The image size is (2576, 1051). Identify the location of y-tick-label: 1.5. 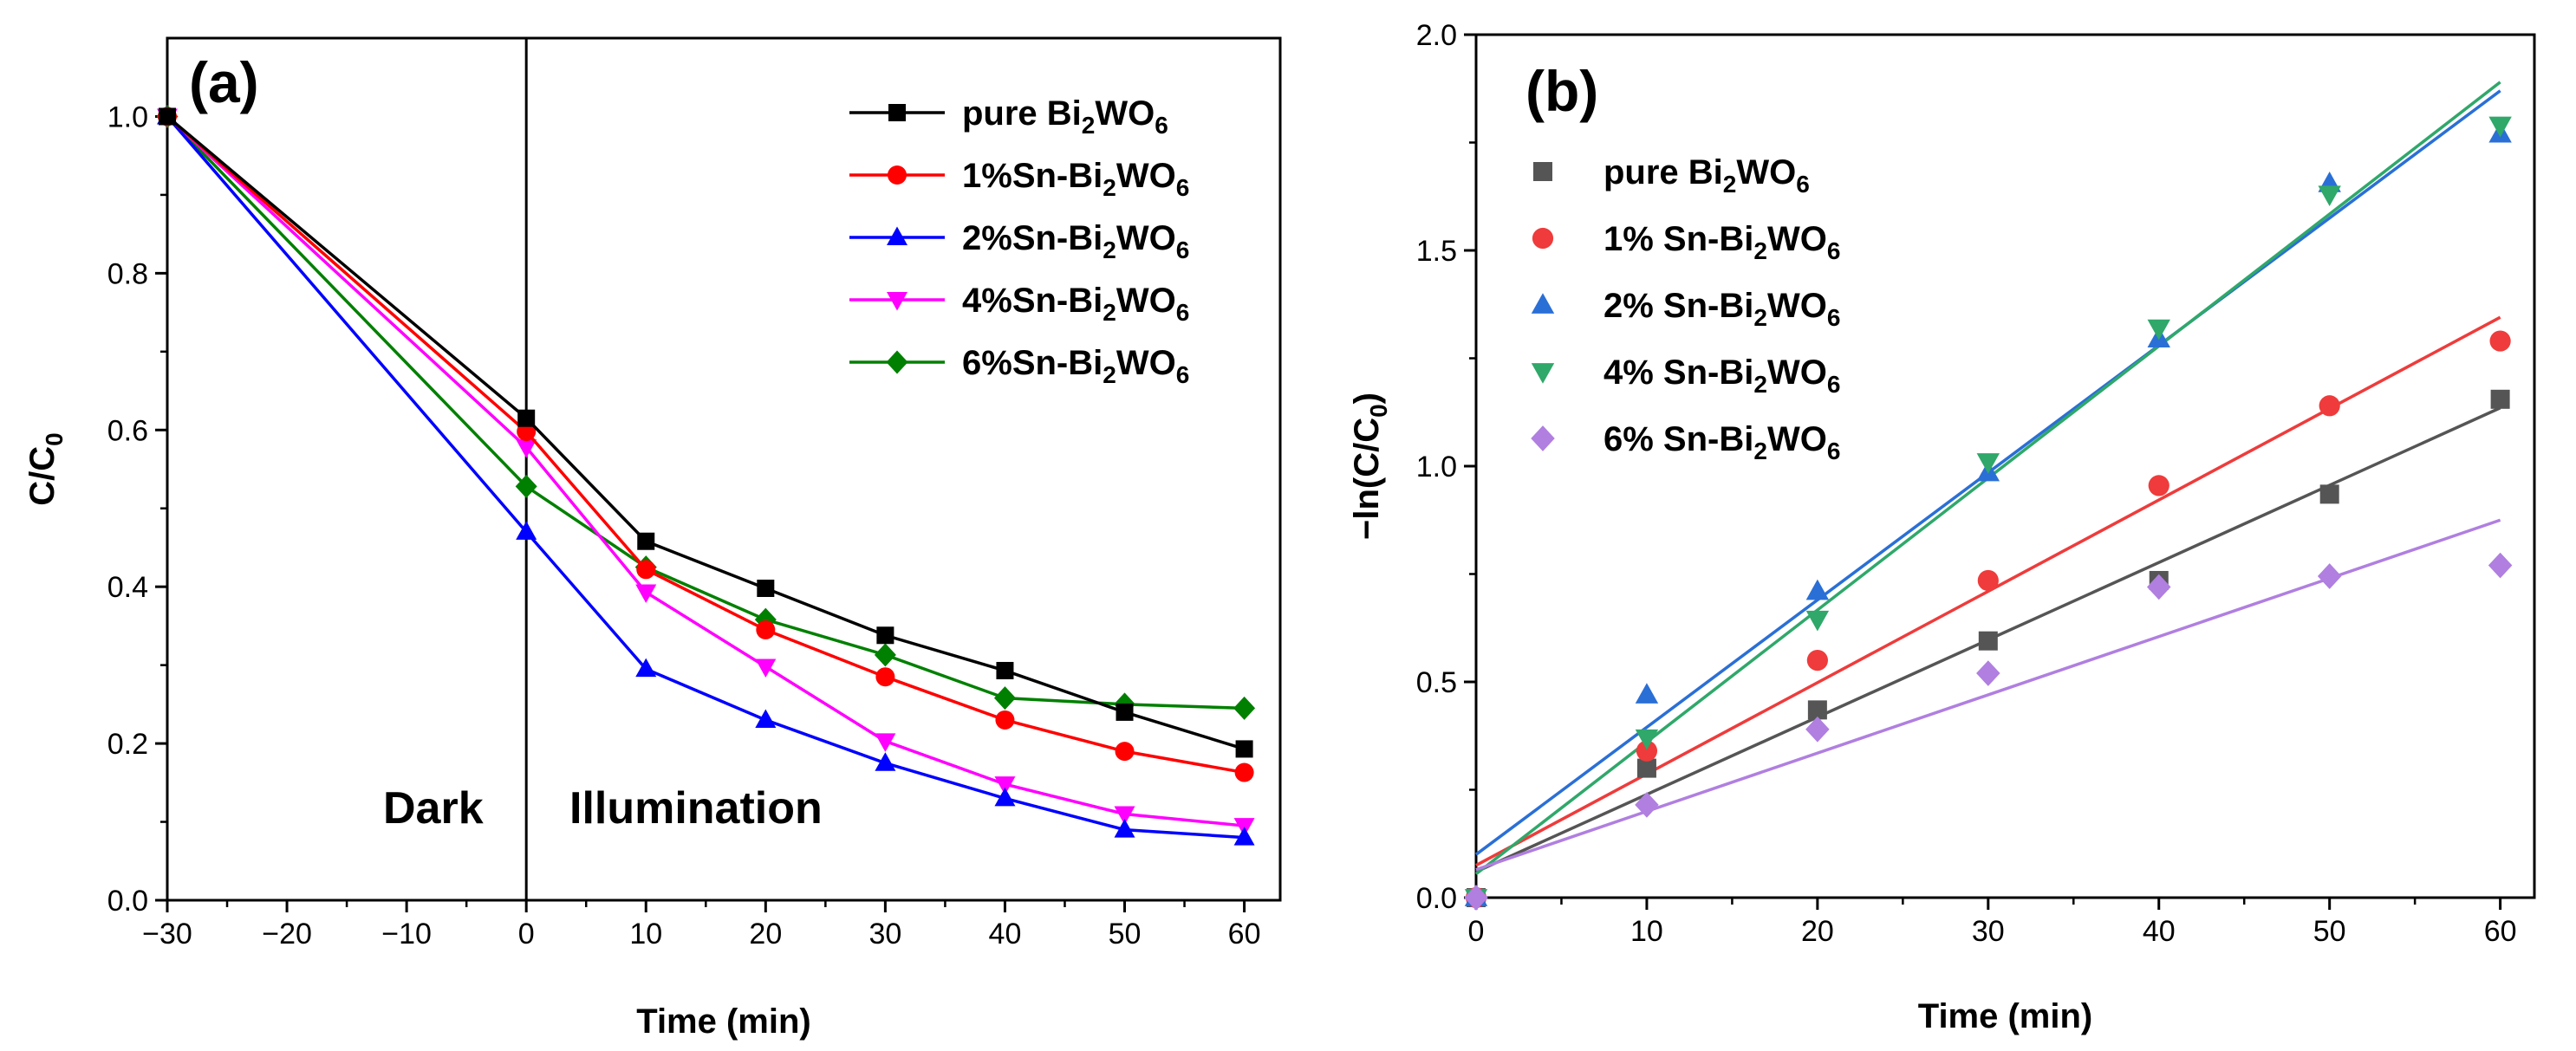
(1436, 251).